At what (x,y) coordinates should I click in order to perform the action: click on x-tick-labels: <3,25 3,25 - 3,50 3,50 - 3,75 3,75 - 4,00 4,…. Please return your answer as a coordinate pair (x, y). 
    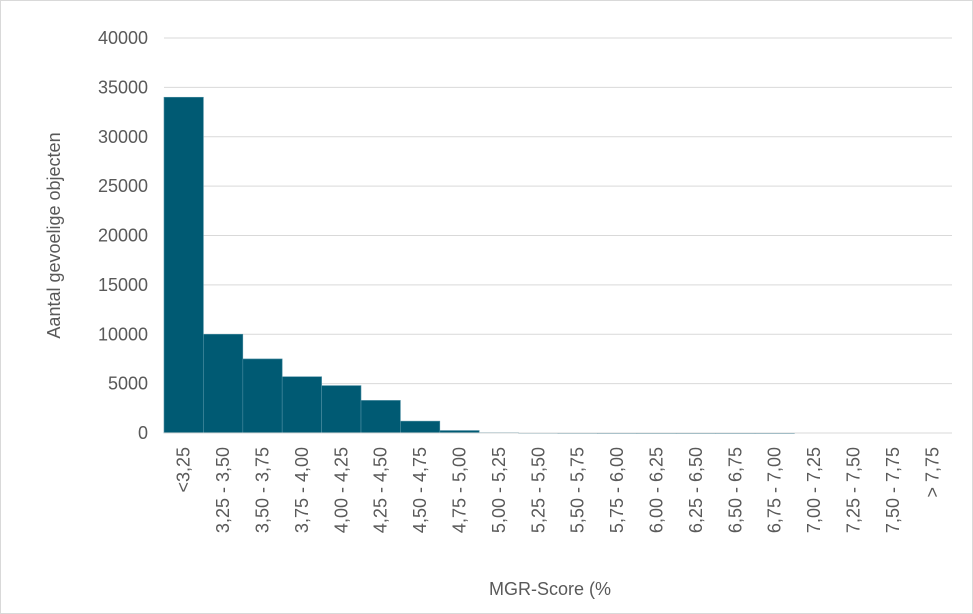
    Looking at the image, I should click on (558, 490).